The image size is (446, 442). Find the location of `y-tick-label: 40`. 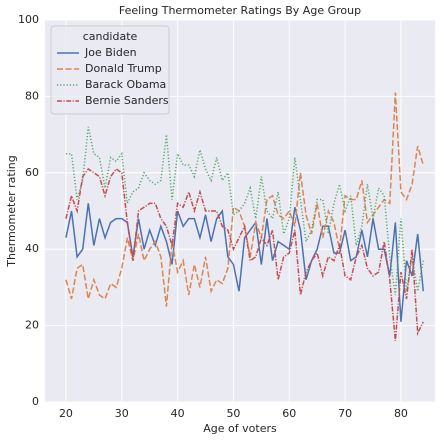

y-tick-label: 40 is located at coordinates (32, 248).